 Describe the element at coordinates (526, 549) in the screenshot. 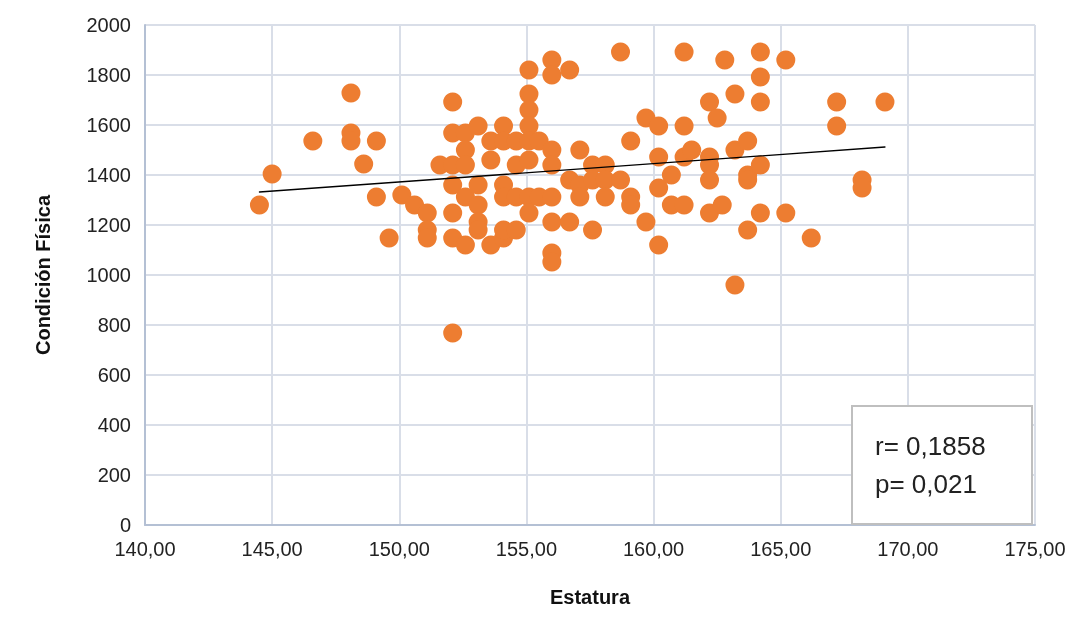

I see `x-tick-label: 155,00` at that location.